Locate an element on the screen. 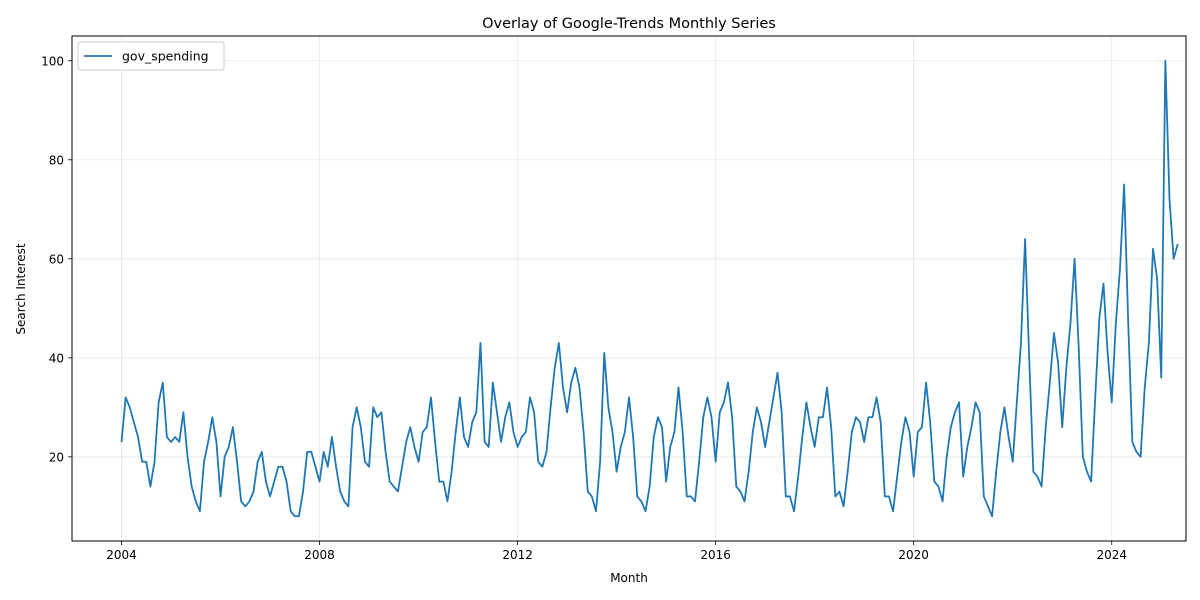  legend-label: gov_spending is located at coordinates (165, 56).